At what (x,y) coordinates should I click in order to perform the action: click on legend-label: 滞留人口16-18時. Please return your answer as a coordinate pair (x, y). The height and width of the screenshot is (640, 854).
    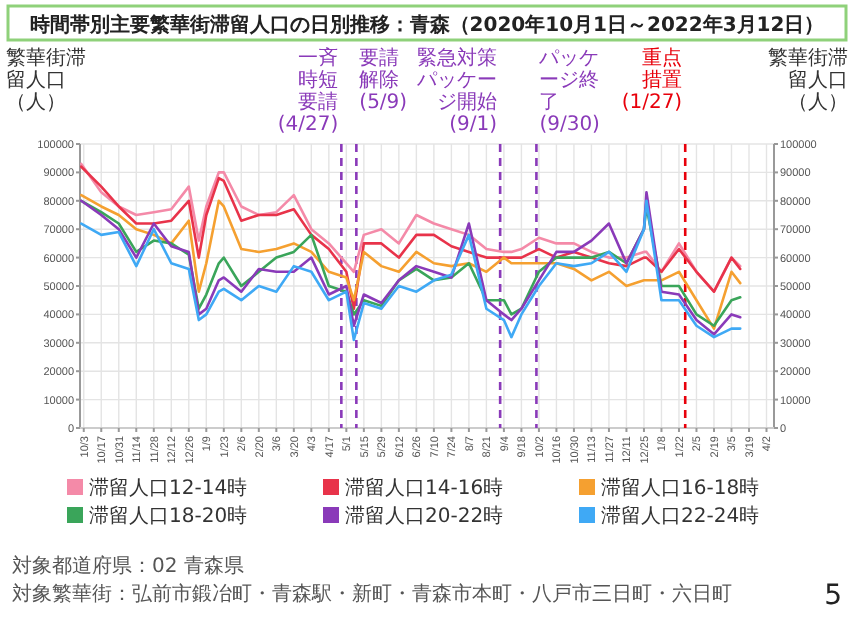
    Looking at the image, I should click on (680, 488).